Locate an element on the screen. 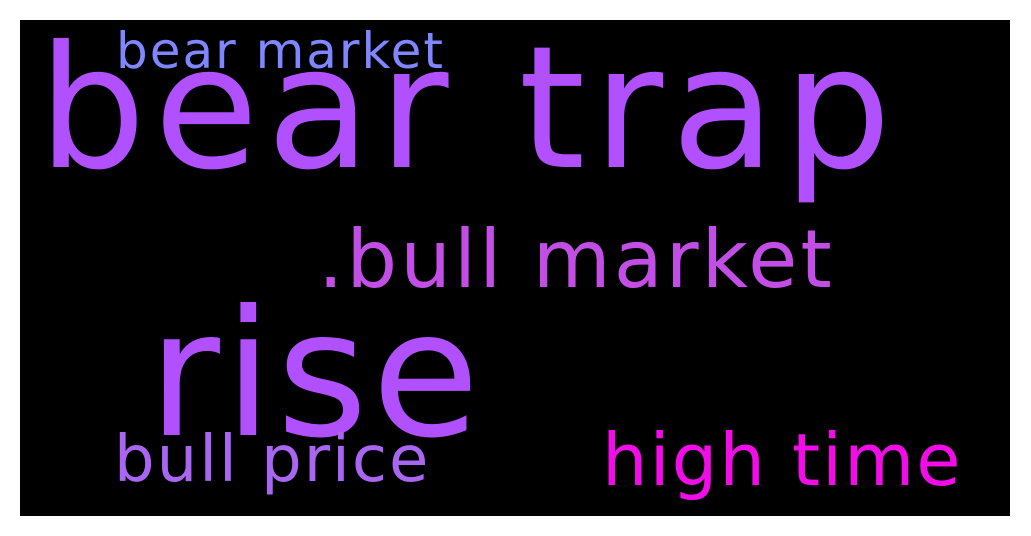  word-bear-market: bear market is located at coordinates (281, 51).